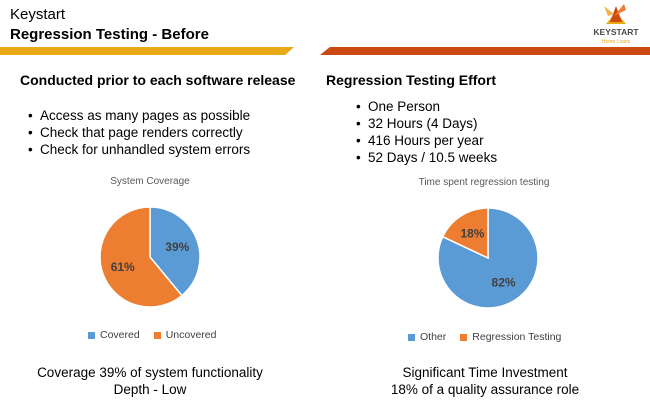  What do you see at coordinates (150, 389) in the screenshot?
I see `footer-line: Depth - Low` at bounding box center [150, 389].